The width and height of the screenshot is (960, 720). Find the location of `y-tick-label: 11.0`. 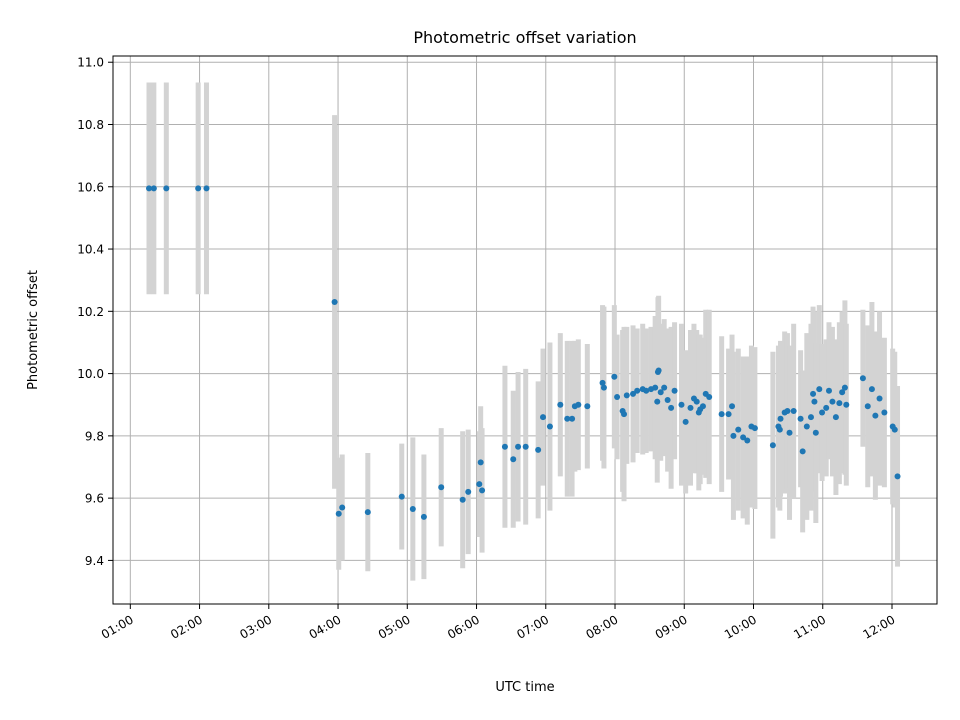

y-tick-label: 11.0 is located at coordinates (90, 63).